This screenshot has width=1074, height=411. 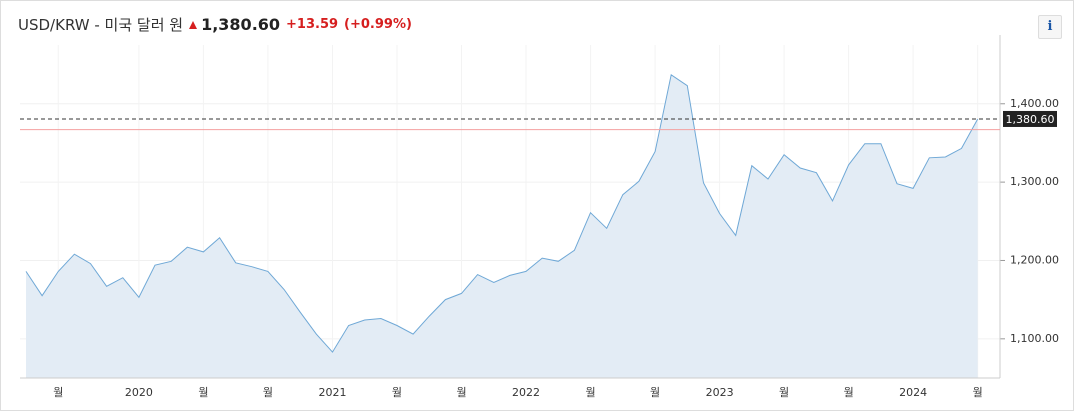 What do you see at coordinates (1034, 259) in the screenshot?
I see `y-tick-label: 1,200.00` at bounding box center [1034, 259].